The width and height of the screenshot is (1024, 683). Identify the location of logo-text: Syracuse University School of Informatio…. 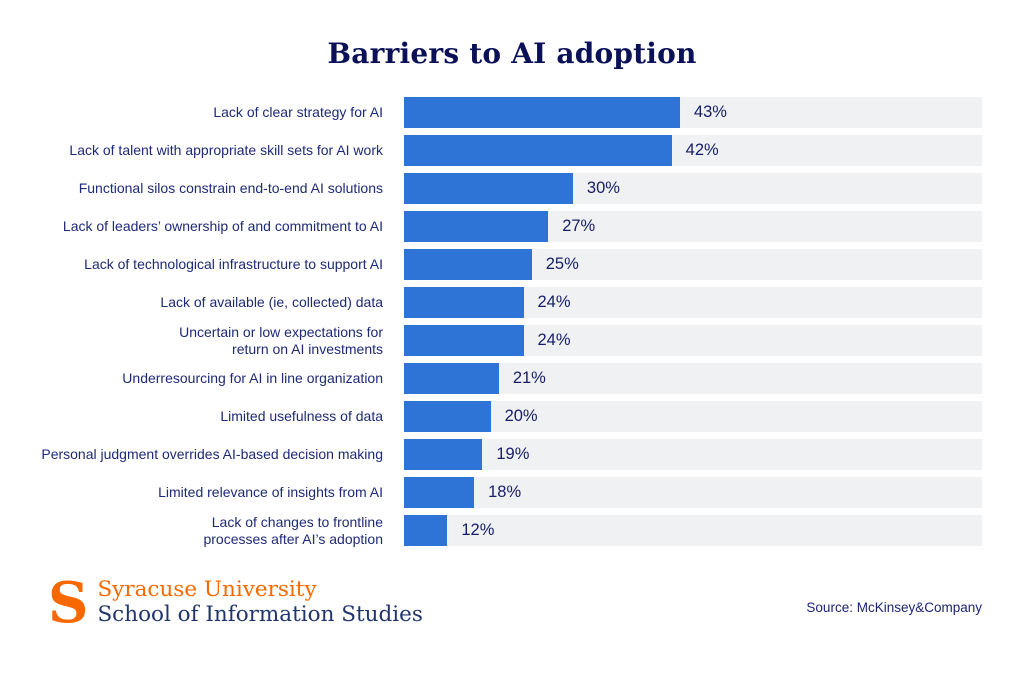
(260, 602).